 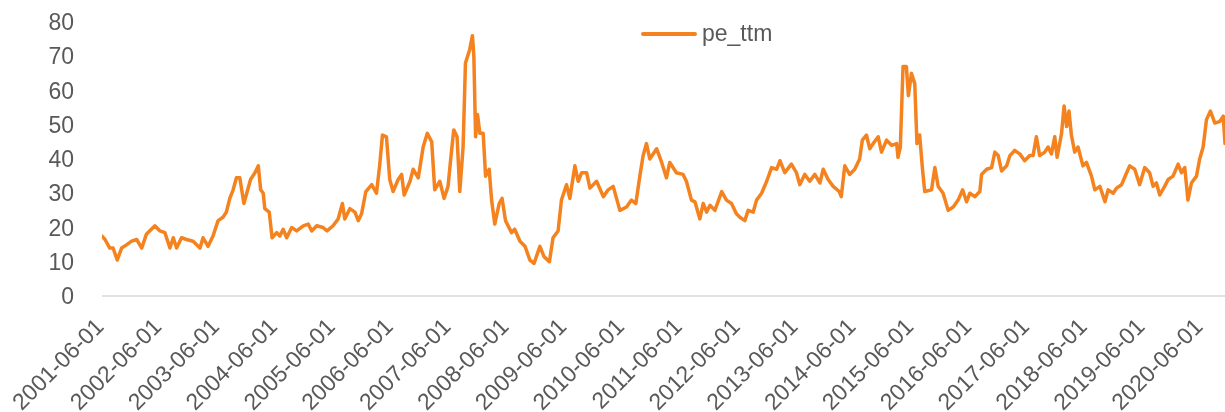 I want to click on legend-label: pe_ttm, so click(x=737, y=33).